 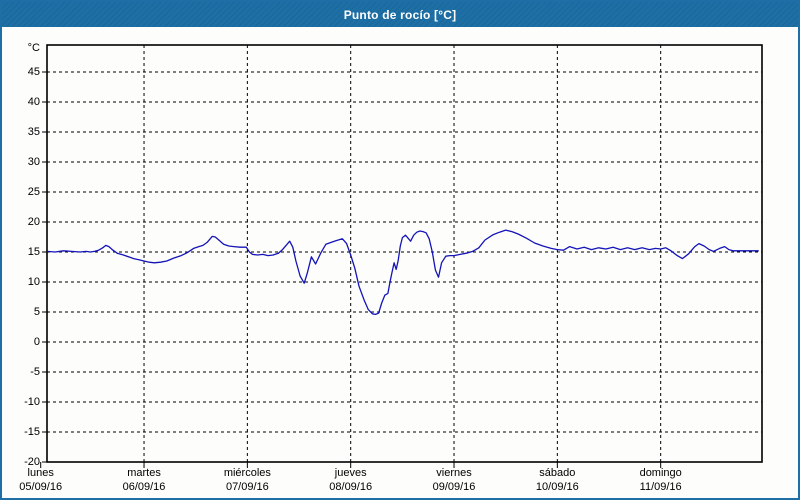 What do you see at coordinates (41, 487) in the screenshot?
I see `x-date-label: 05/09/16` at bounding box center [41, 487].